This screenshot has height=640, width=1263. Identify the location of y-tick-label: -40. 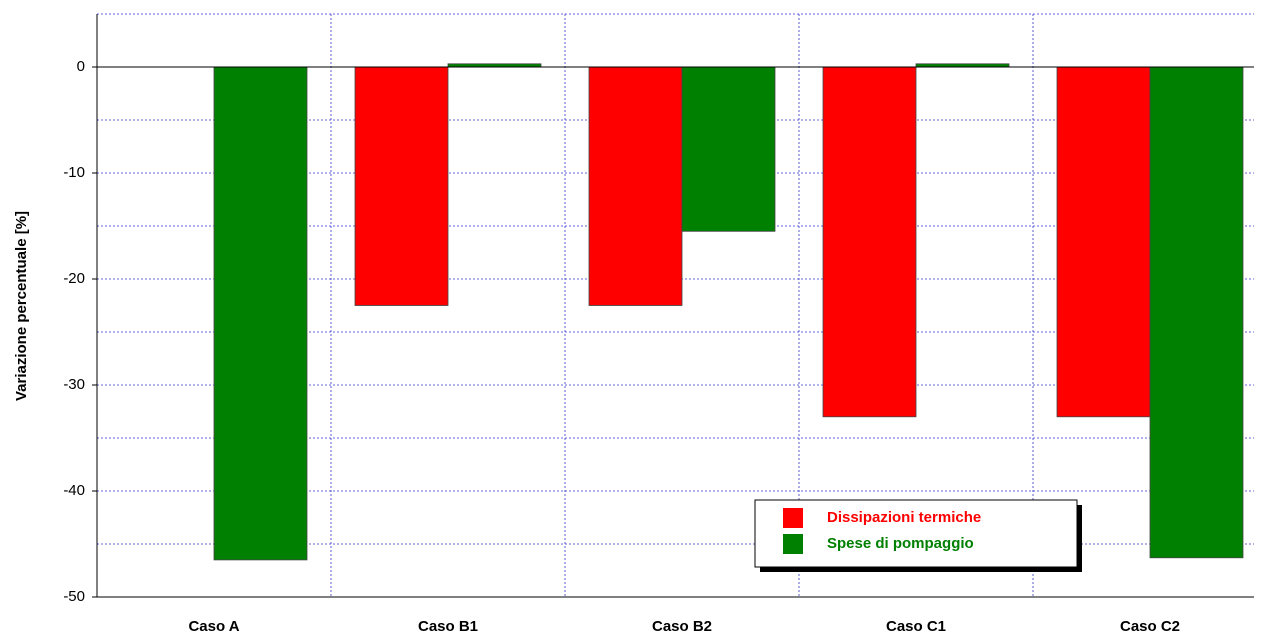
(74, 490).